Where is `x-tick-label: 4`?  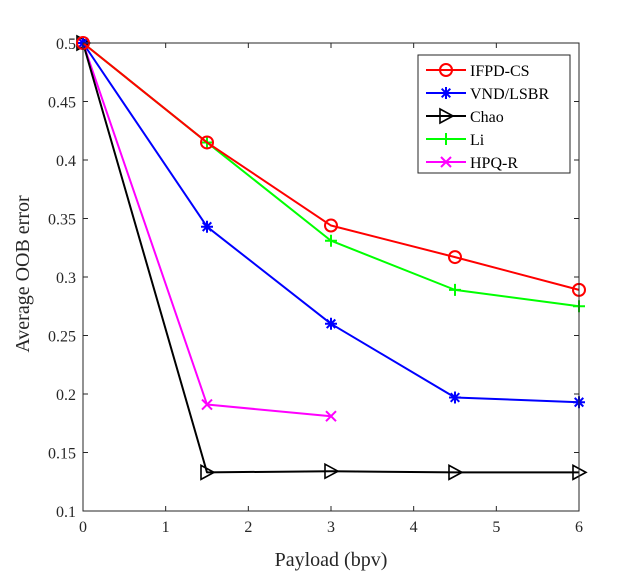 x-tick-label: 4 is located at coordinates (414, 527).